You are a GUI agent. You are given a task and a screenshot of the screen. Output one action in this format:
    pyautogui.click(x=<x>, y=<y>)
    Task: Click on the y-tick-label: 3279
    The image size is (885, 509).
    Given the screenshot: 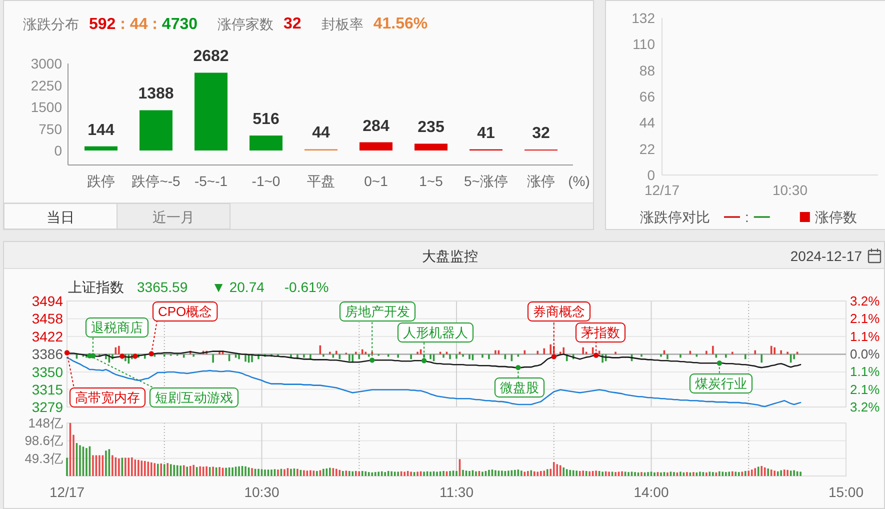 What is the action you would take?
    pyautogui.click(x=48, y=407)
    